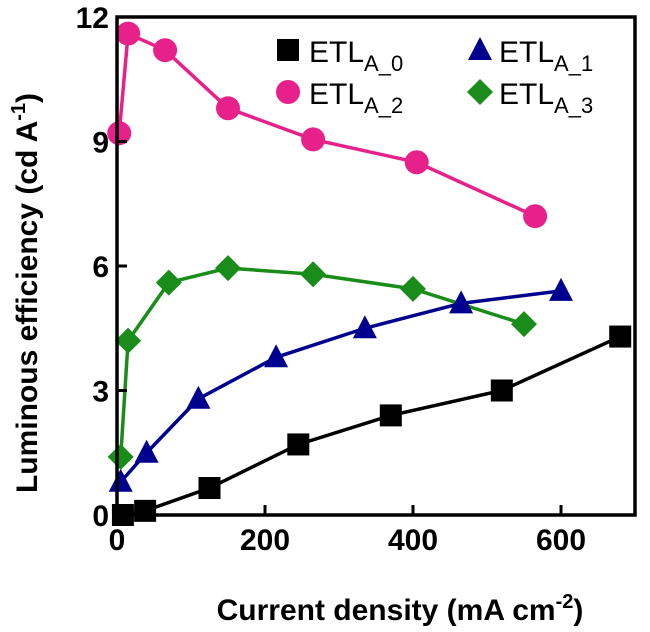  I want to click on x-axis-title: Current density (mA cm-2), so click(400, 609).